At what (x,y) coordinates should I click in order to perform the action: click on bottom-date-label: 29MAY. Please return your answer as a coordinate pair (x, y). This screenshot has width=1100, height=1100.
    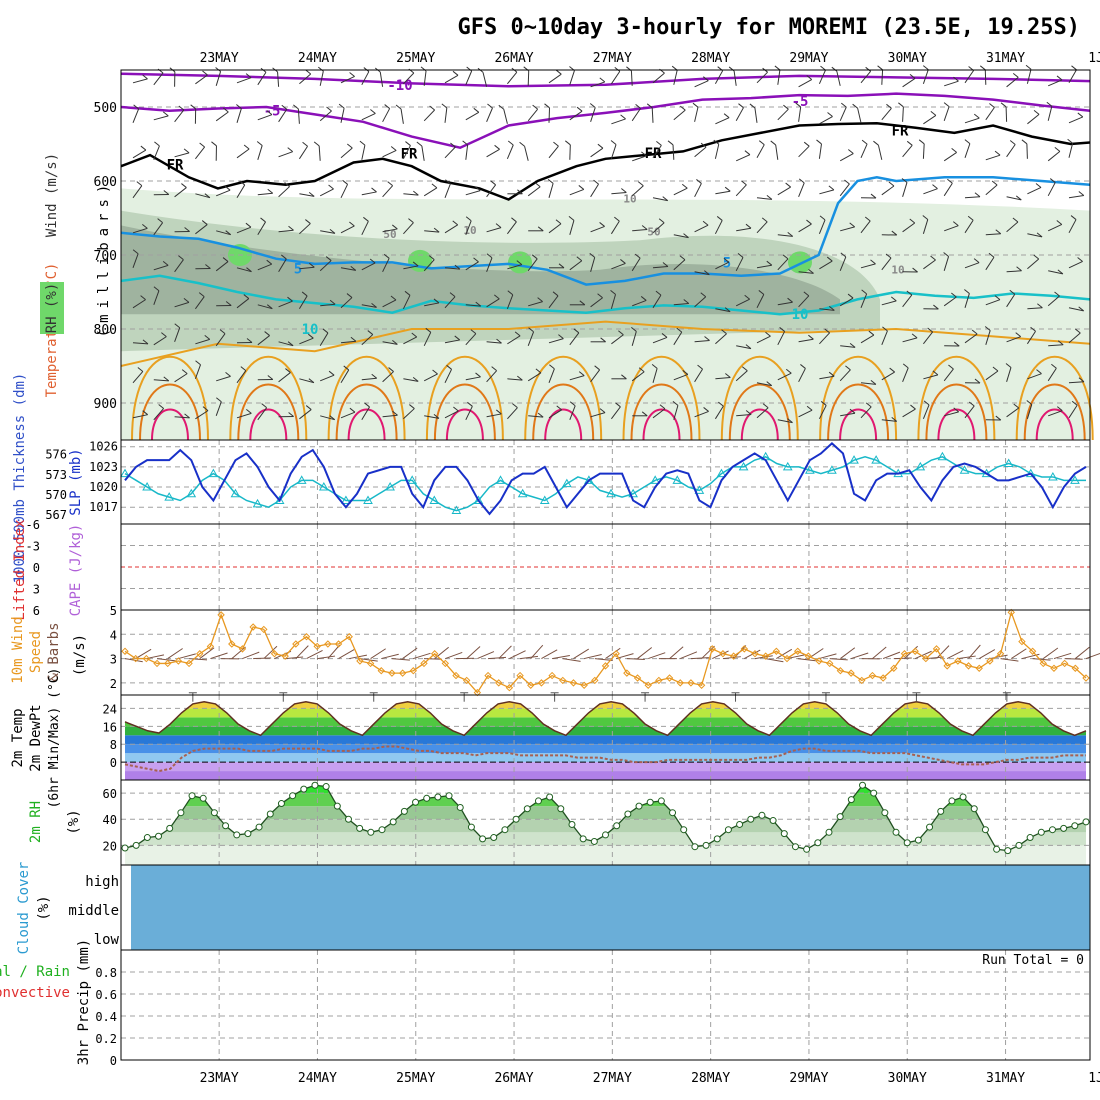
    Looking at the image, I should click on (808, 1078).